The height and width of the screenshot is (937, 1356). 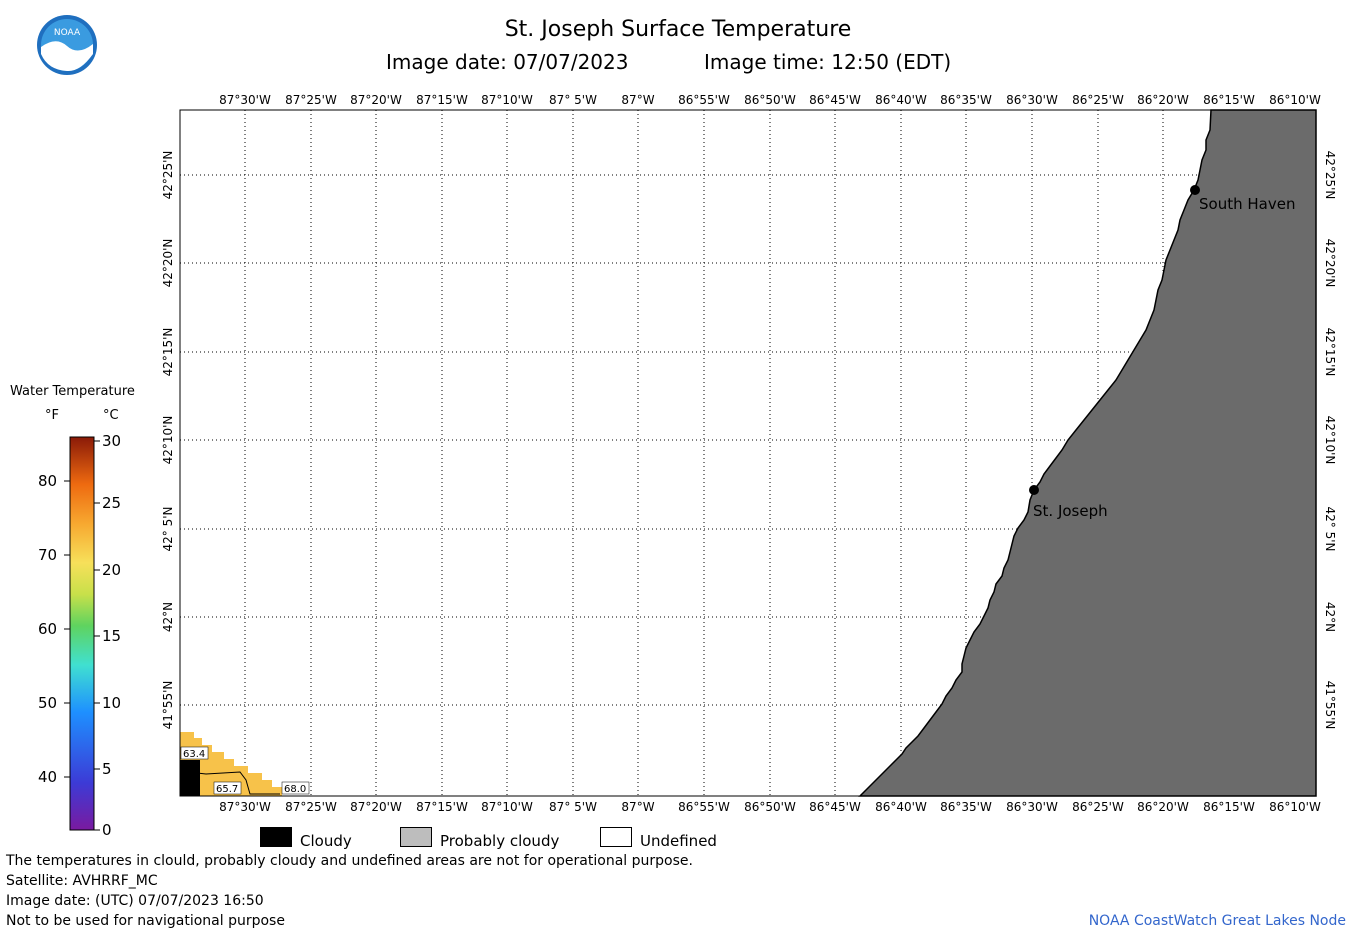 I want to click on tick-f-label: 60, so click(x=48, y=629).